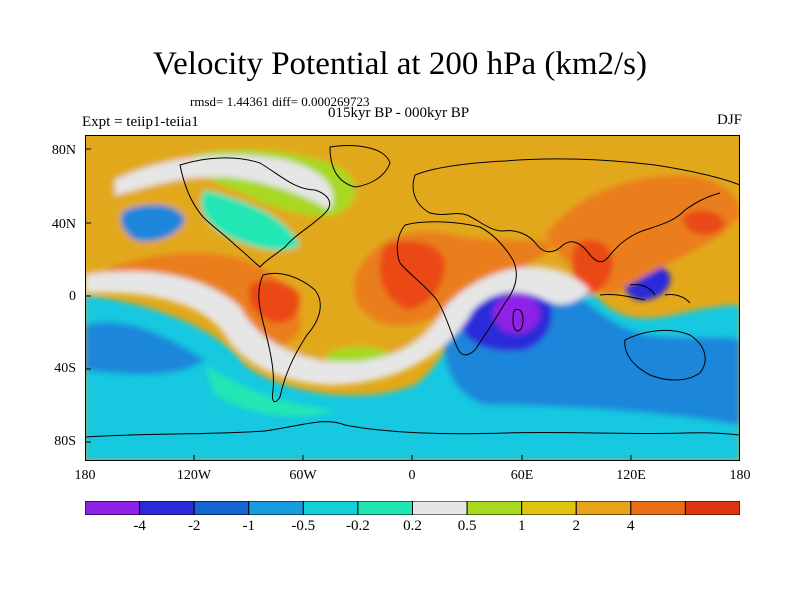 Image resolution: width=800 pixels, height=600 pixels. What do you see at coordinates (518, 320) in the screenshot?
I see `coast-madagascar` at bounding box center [518, 320].